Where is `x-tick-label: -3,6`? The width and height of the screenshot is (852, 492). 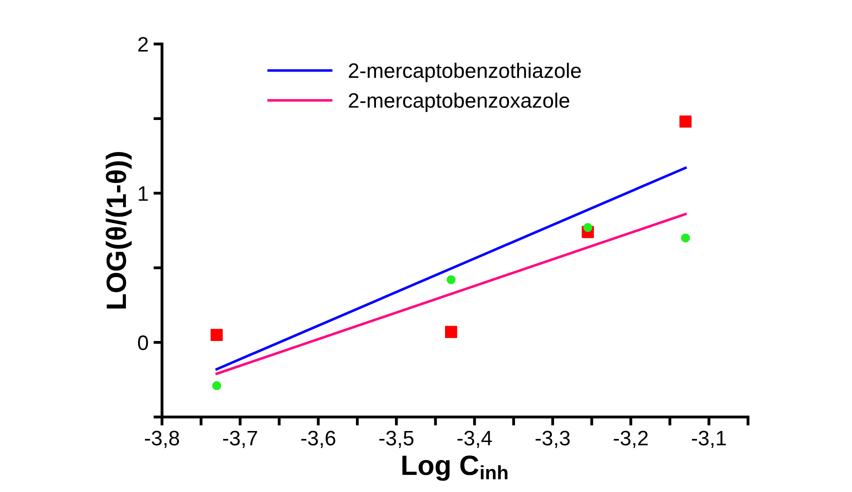
x-tick-label: -3,6 is located at coordinates (318, 439).